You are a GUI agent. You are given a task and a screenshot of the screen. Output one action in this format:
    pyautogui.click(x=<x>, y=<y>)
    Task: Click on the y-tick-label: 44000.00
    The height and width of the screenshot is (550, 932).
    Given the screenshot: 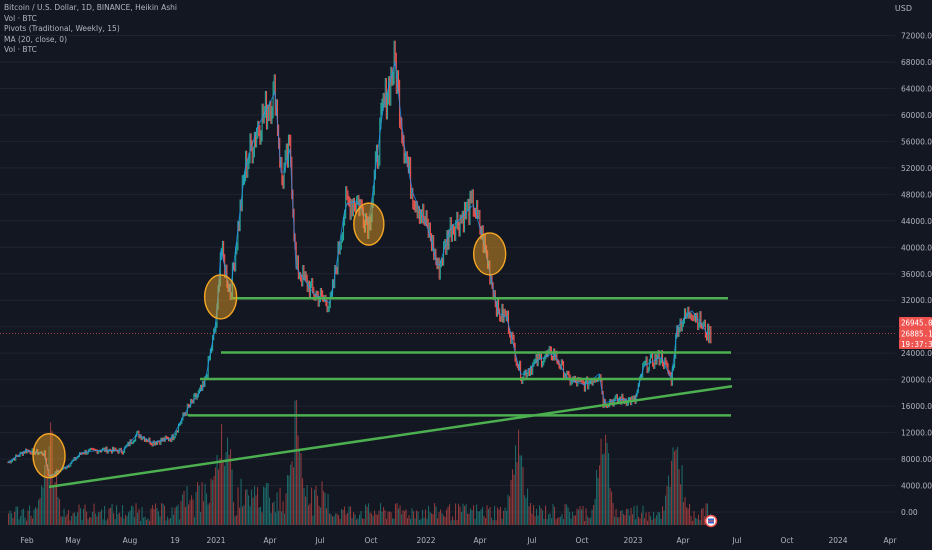 What is the action you would take?
    pyautogui.click(x=916, y=221)
    